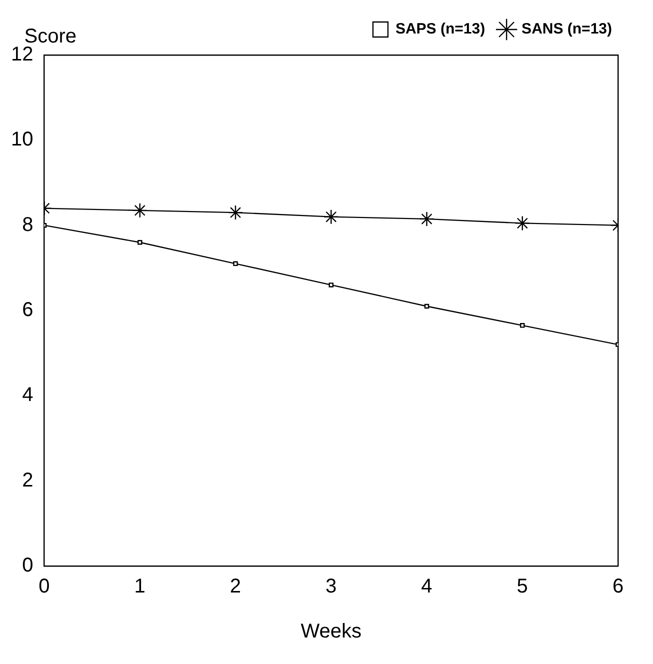 This screenshot has width=653, height=664. Describe the element at coordinates (28, 310) in the screenshot. I see `y-tick-label: 6` at that location.